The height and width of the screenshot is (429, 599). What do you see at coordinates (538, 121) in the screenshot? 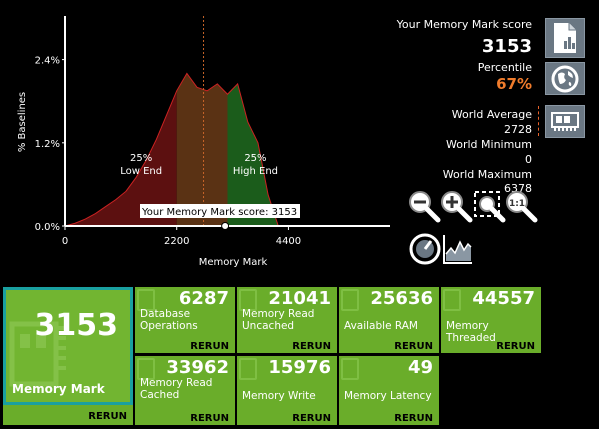
I see `stat-divider` at bounding box center [538, 121].